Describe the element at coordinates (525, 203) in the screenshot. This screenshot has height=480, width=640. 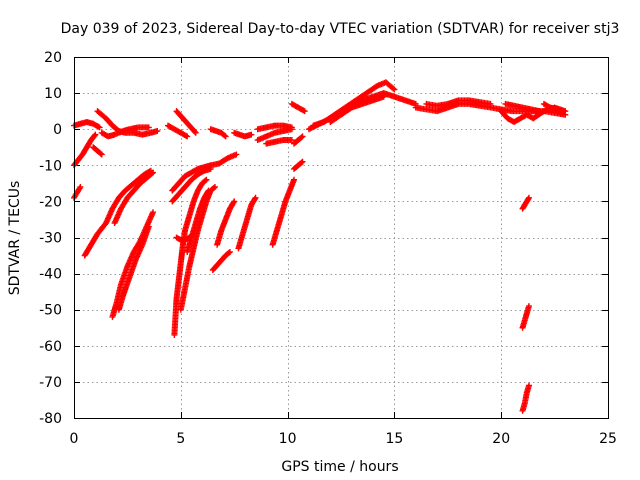
I see `series-track-am` at that location.